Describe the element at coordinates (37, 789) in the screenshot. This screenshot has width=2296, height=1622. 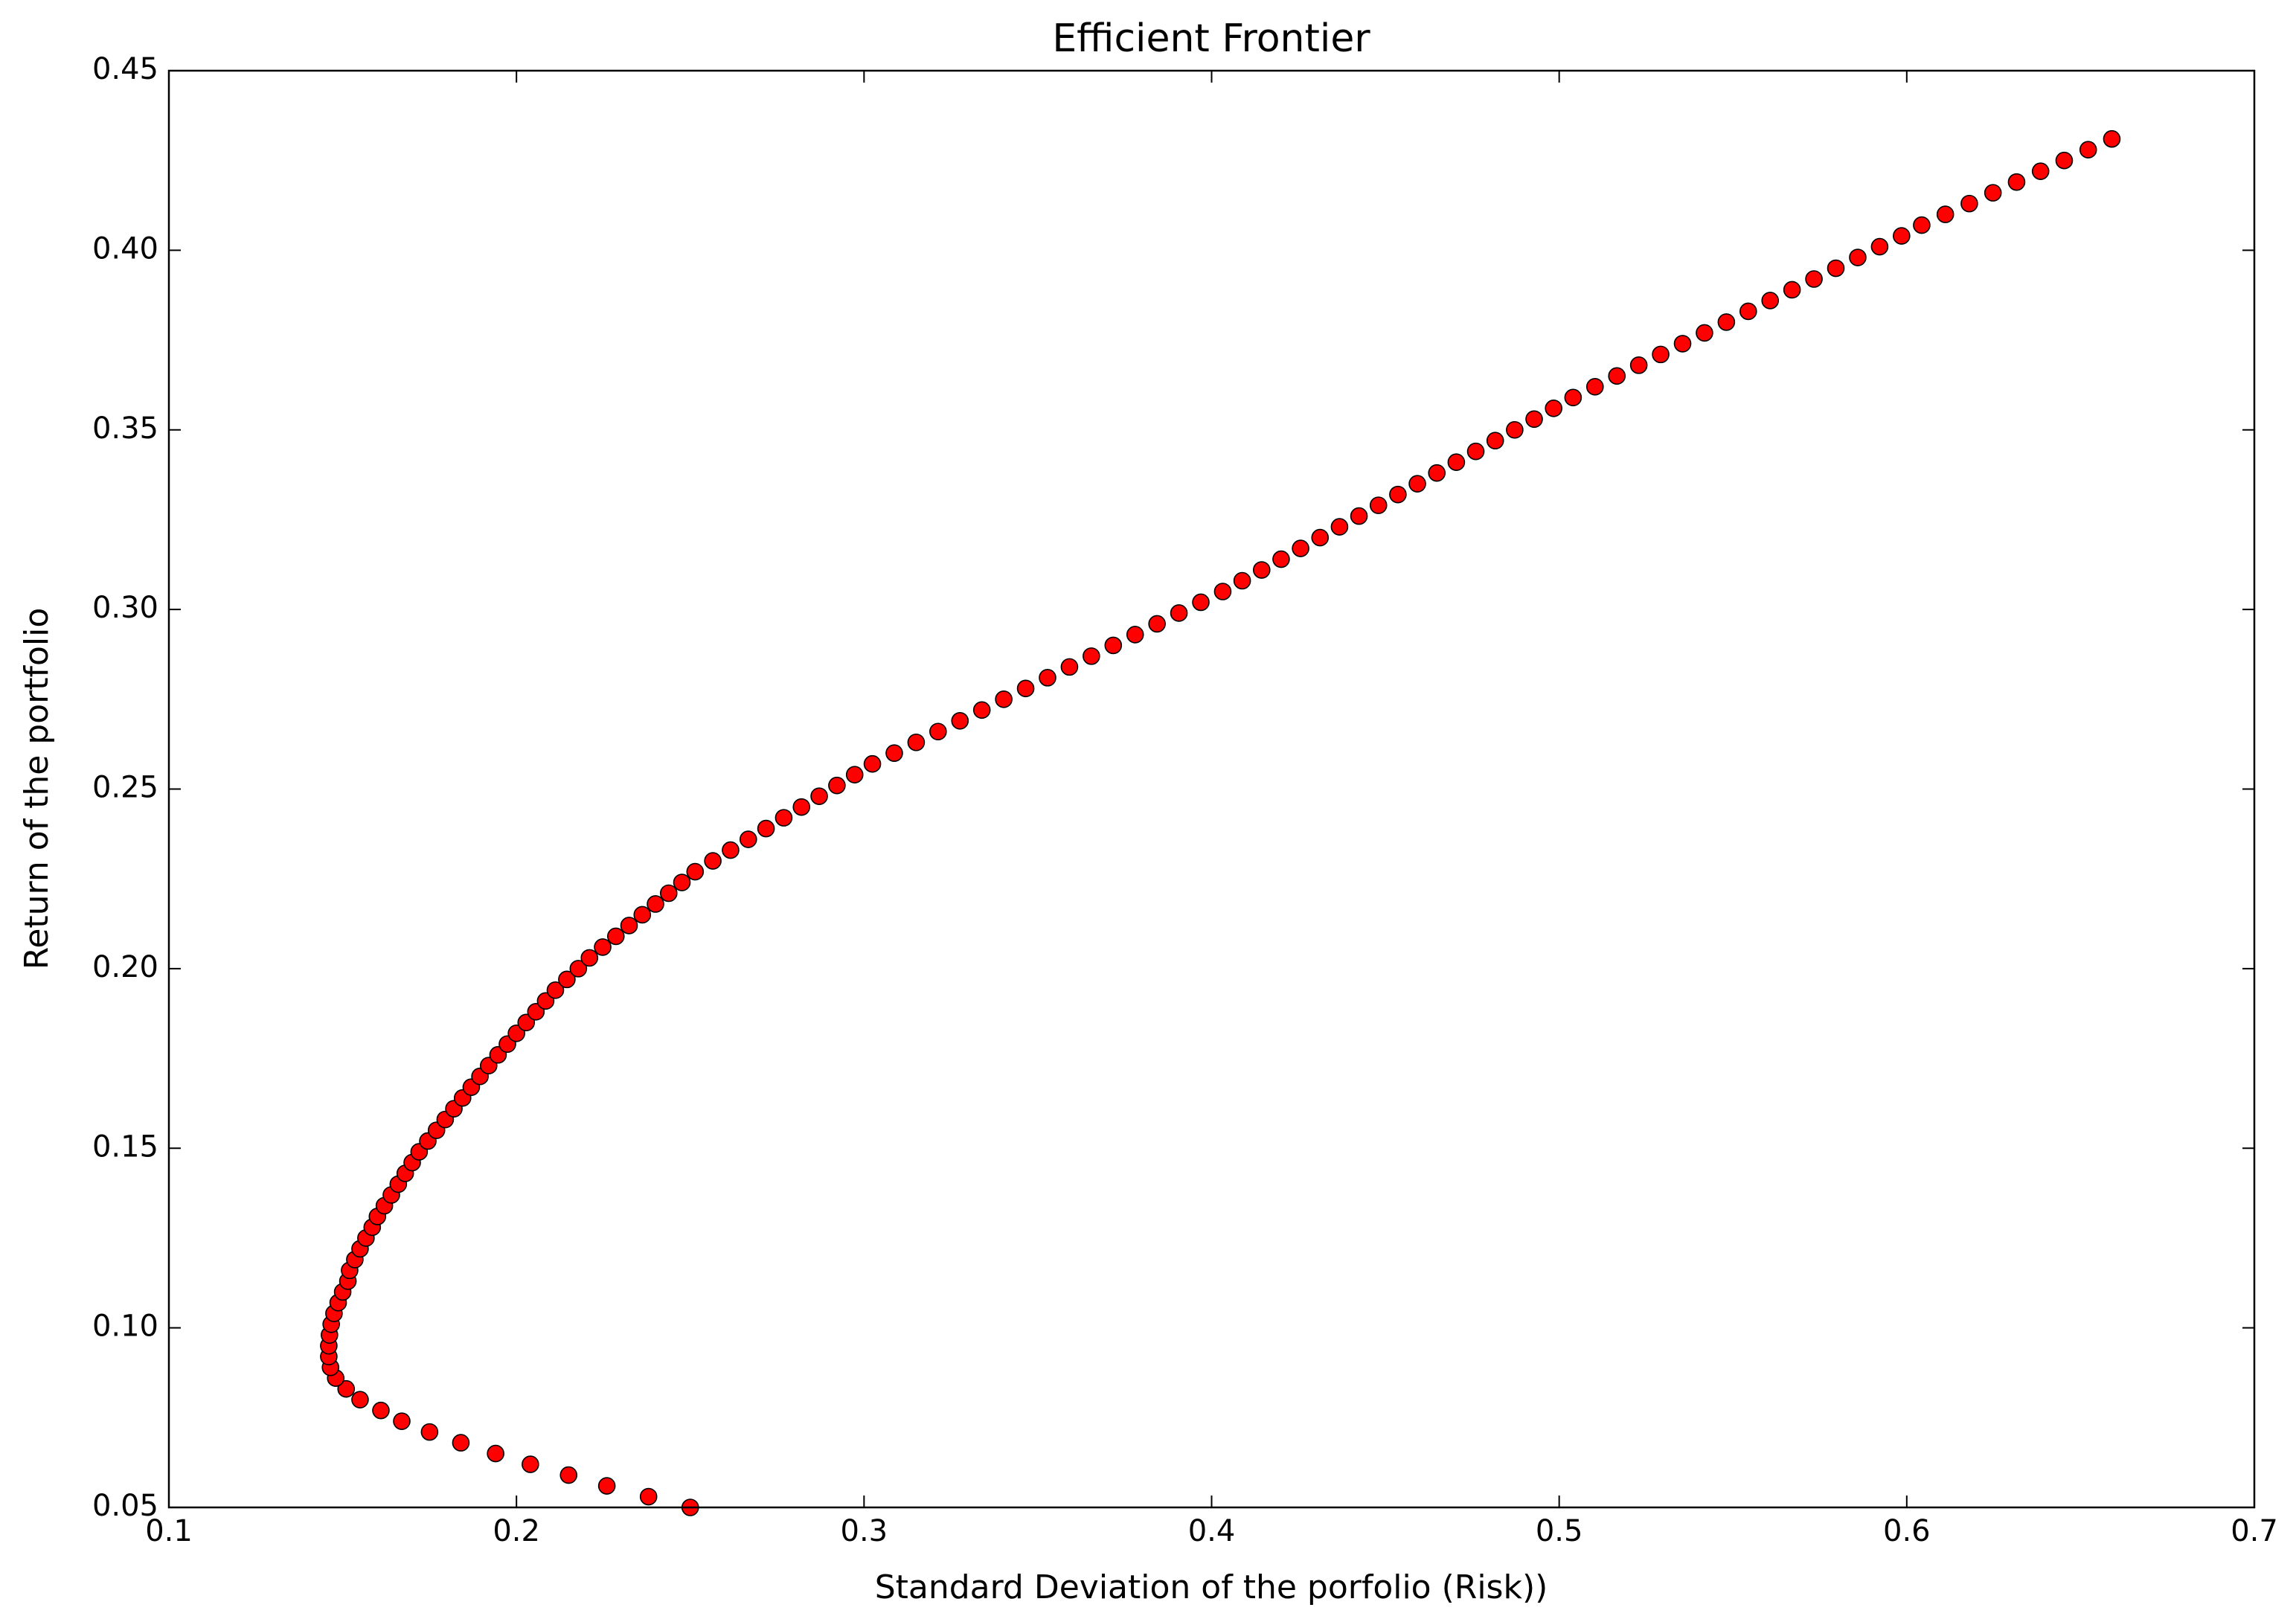
I see `y-axis-label: Return of the portfolio` at that location.